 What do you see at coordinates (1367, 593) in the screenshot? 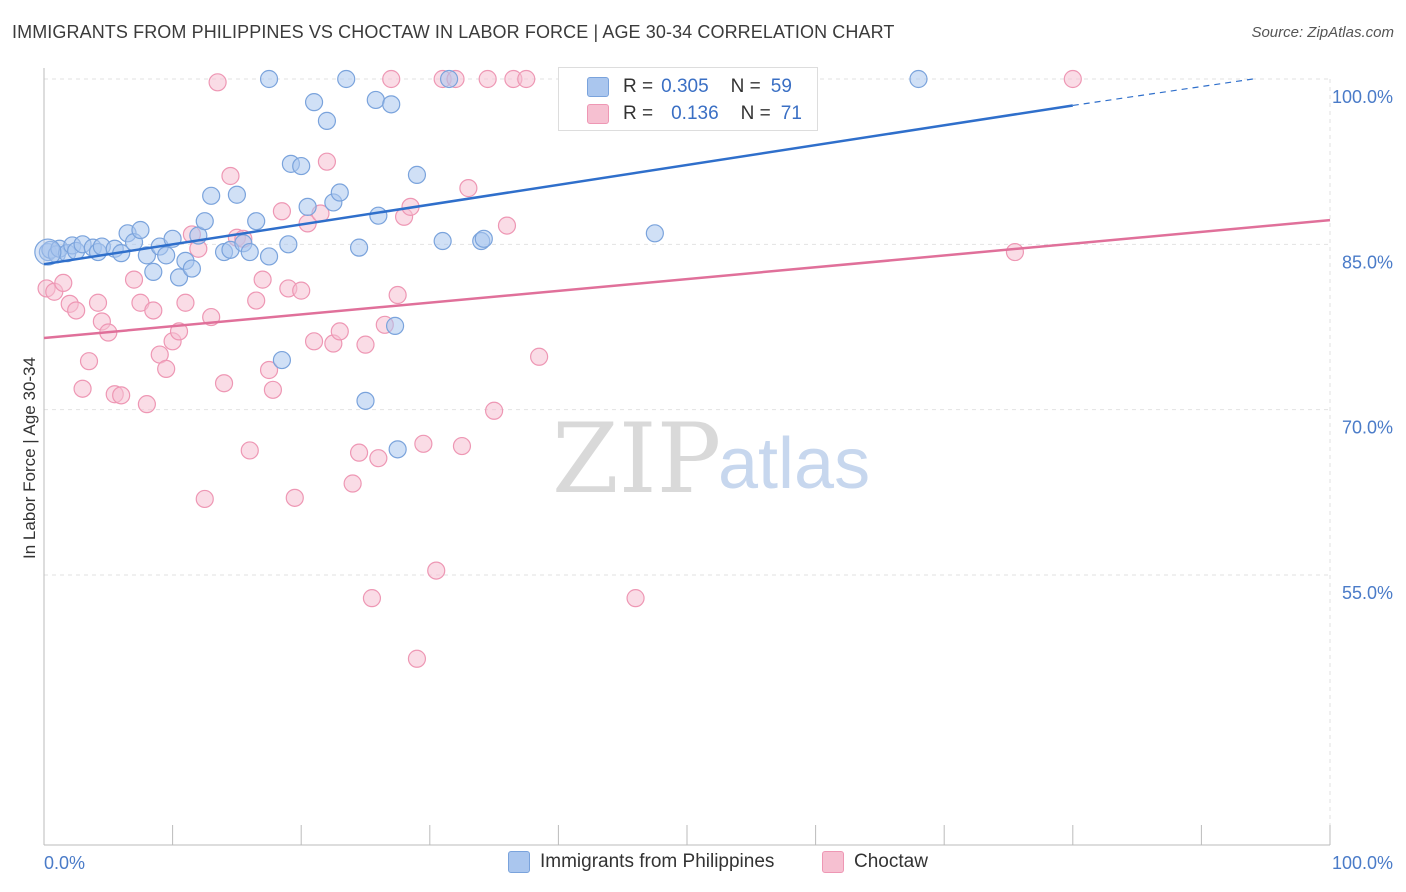
I see `y-tick-label: 55.0%` at bounding box center [1367, 593].